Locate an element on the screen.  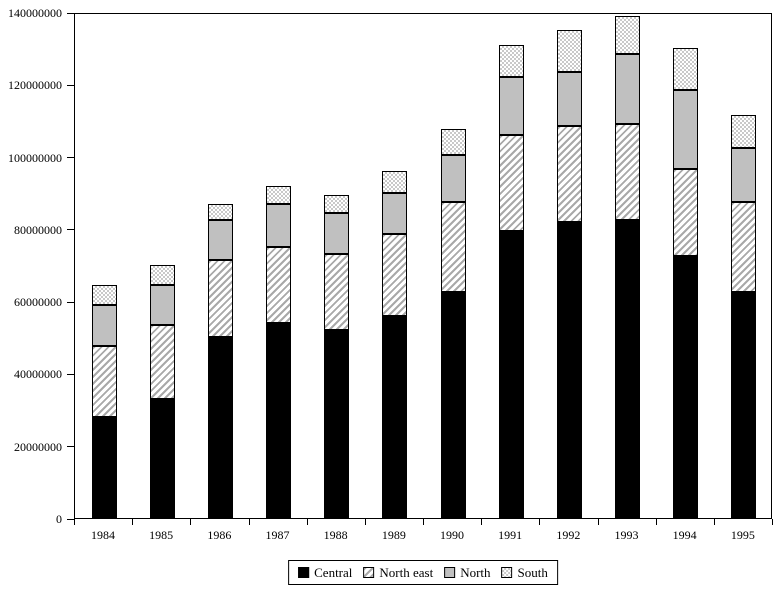
legend-item-south: South is located at coordinates (524, 572).